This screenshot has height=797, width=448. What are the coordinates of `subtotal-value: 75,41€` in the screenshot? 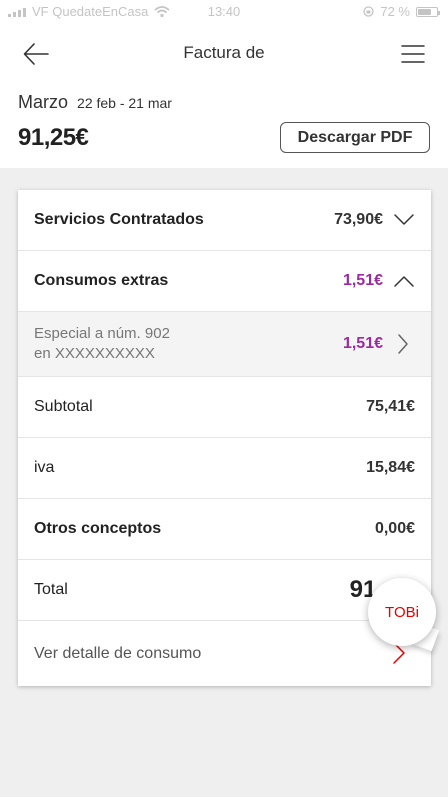 It's located at (390, 406).